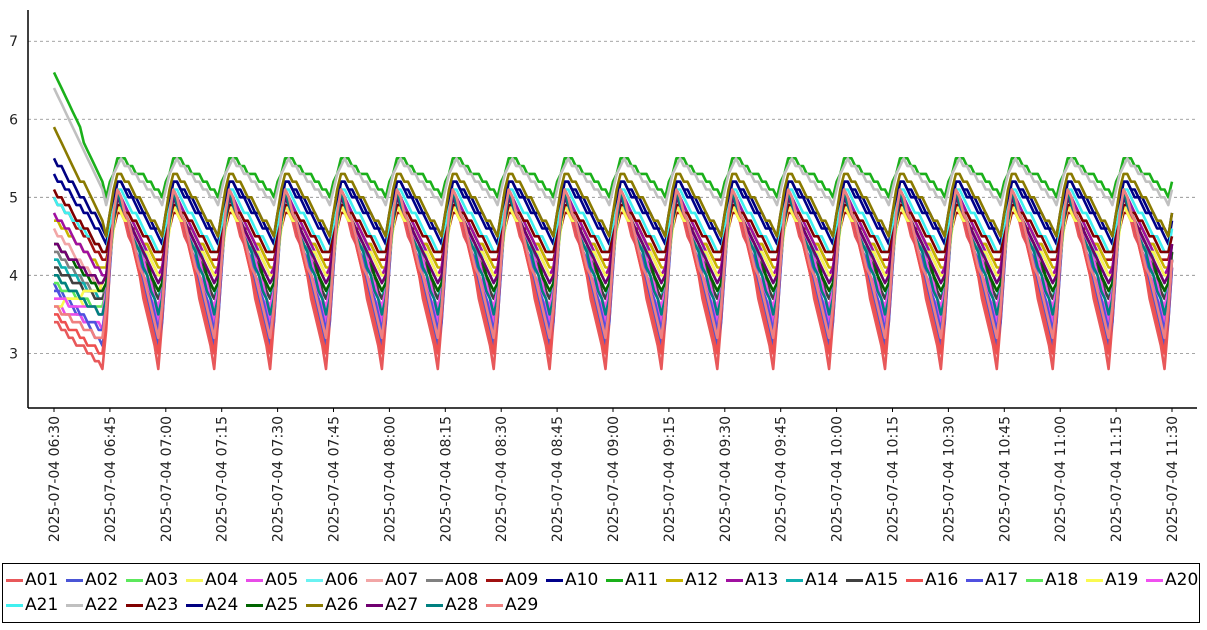  I want to click on legend-item-a15: A15, so click(872, 580).